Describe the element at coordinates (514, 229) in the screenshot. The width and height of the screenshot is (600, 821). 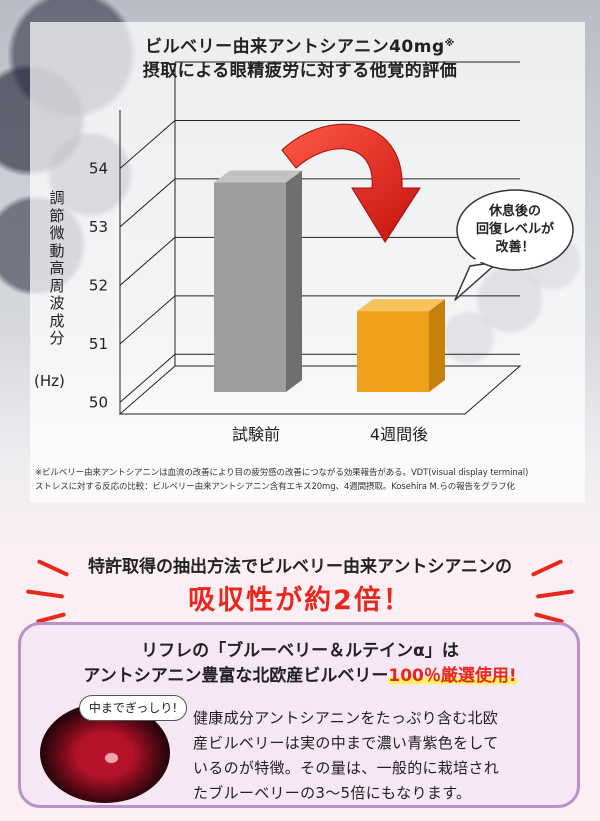
I see `callout-text: 休息後の 回復レベルが 改善！` at that location.